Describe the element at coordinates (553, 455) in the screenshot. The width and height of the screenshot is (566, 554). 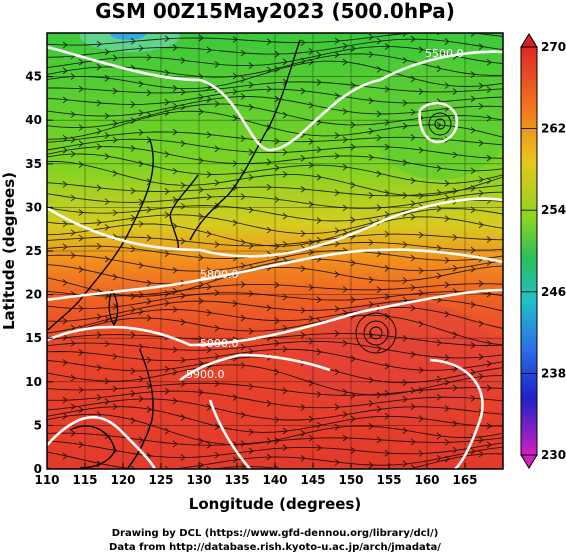
I see `colorbar-label: 230` at that location.